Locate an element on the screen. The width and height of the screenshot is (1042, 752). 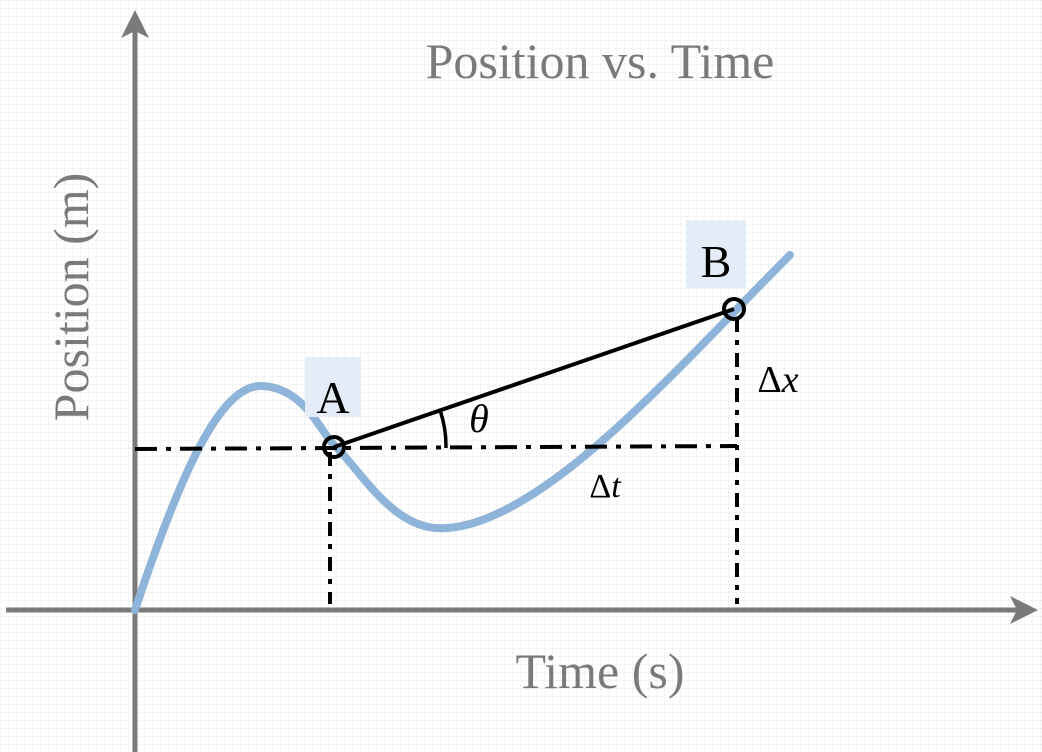
delta-x-symbol: Δ is located at coordinates (769, 380).